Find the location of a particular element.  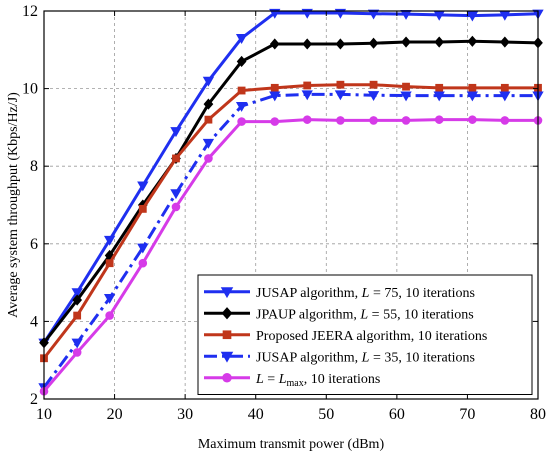

legend-item: JUSAP algorithm, L = 35, 10 iterations is located at coordinates (339, 357).